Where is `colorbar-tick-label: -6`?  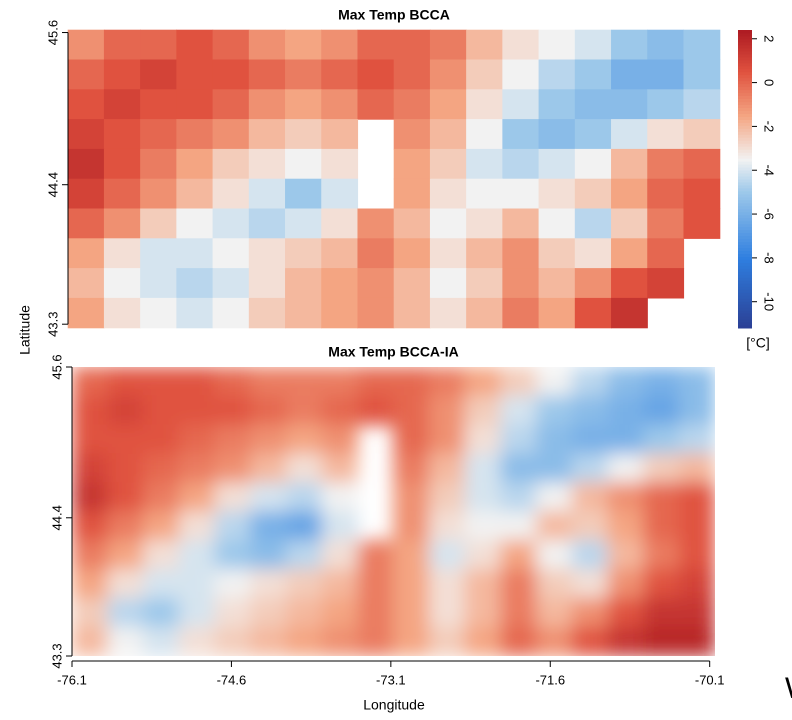
colorbar-tick-label: -6 is located at coordinates (769, 214).